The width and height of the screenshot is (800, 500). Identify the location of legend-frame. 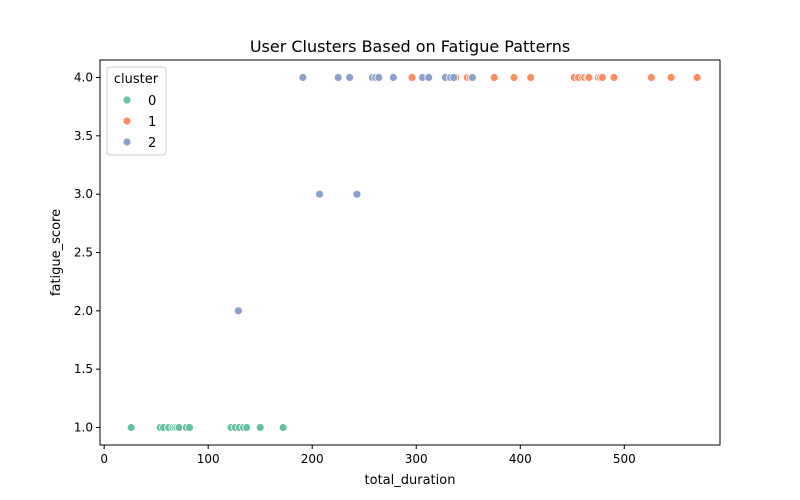
(136, 111).